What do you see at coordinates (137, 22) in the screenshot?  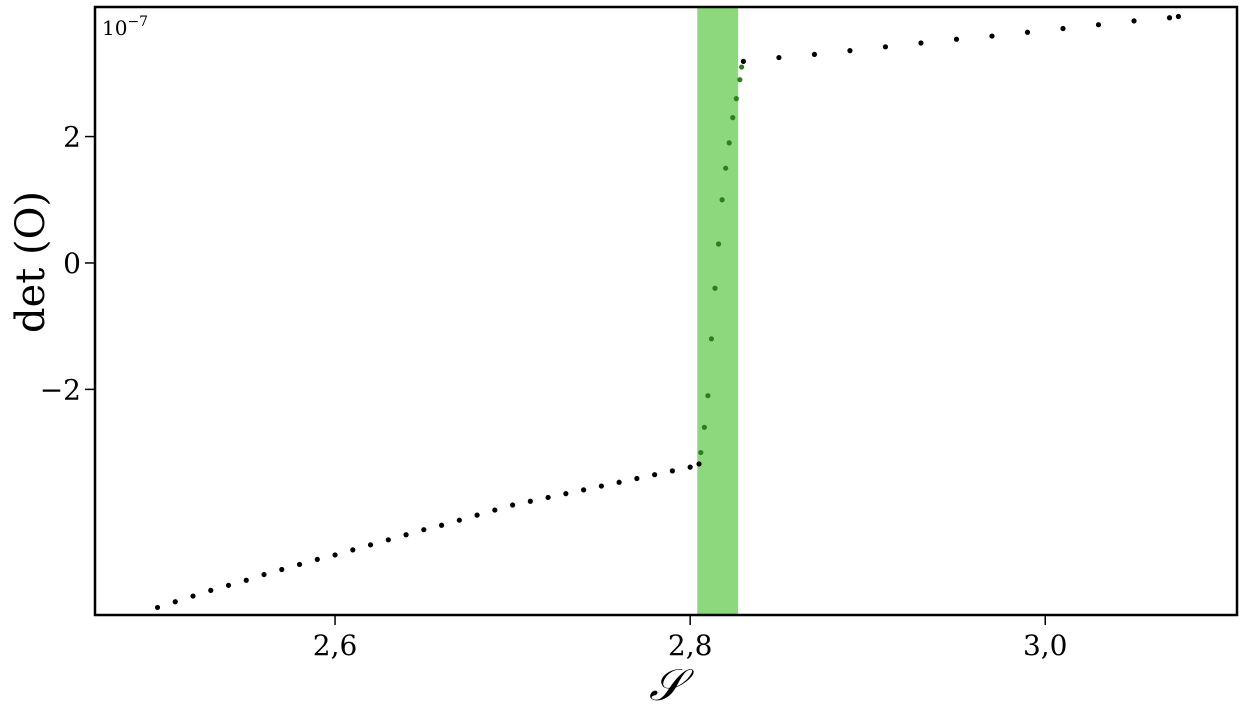 I see `multiplier-exponent: −7` at bounding box center [137, 22].